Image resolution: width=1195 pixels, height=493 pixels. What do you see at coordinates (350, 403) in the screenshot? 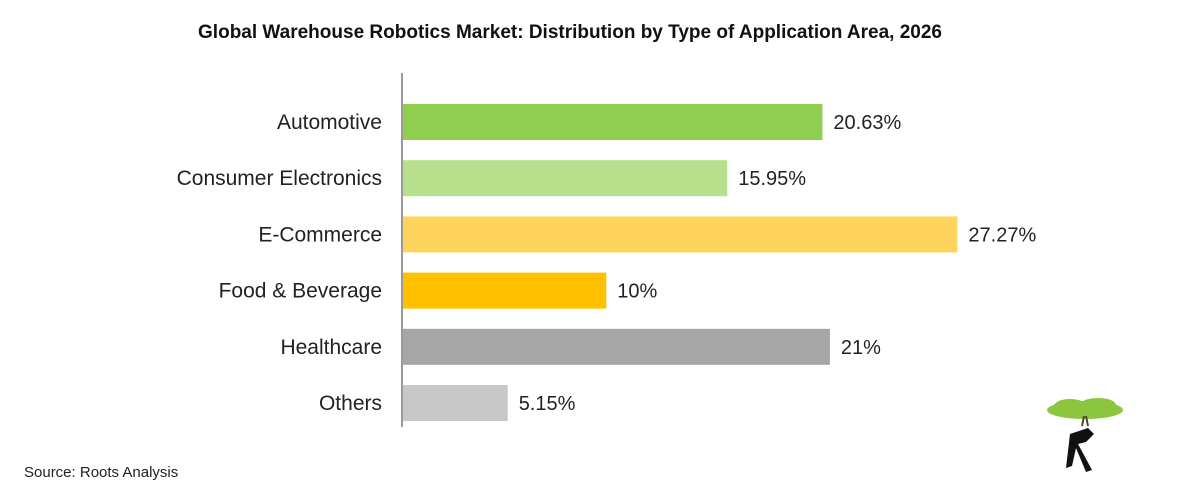
I see `category-label-others: Others` at bounding box center [350, 403].